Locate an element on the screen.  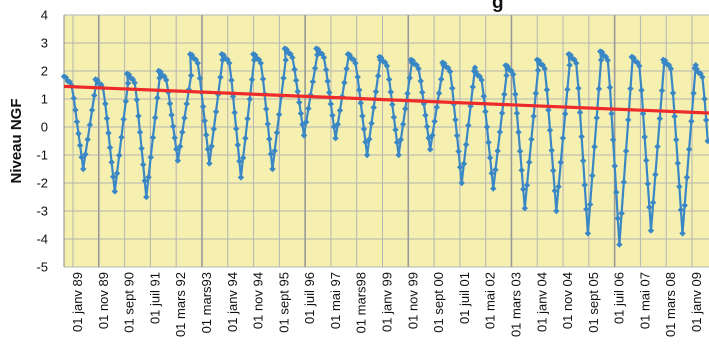
y-tick-label: 0 is located at coordinates (44, 127).